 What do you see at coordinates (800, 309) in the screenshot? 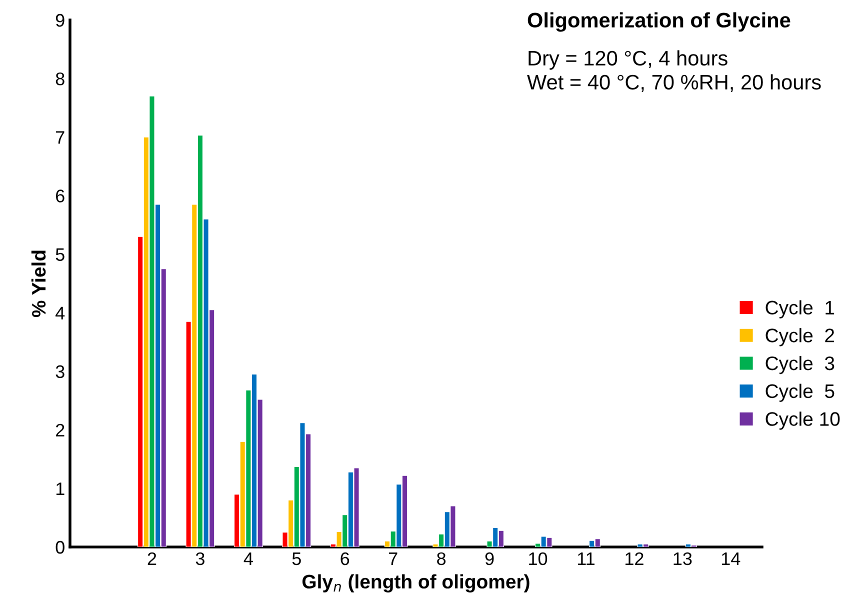
I see `legend-label: Cycle 1` at bounding box center [800, 309].